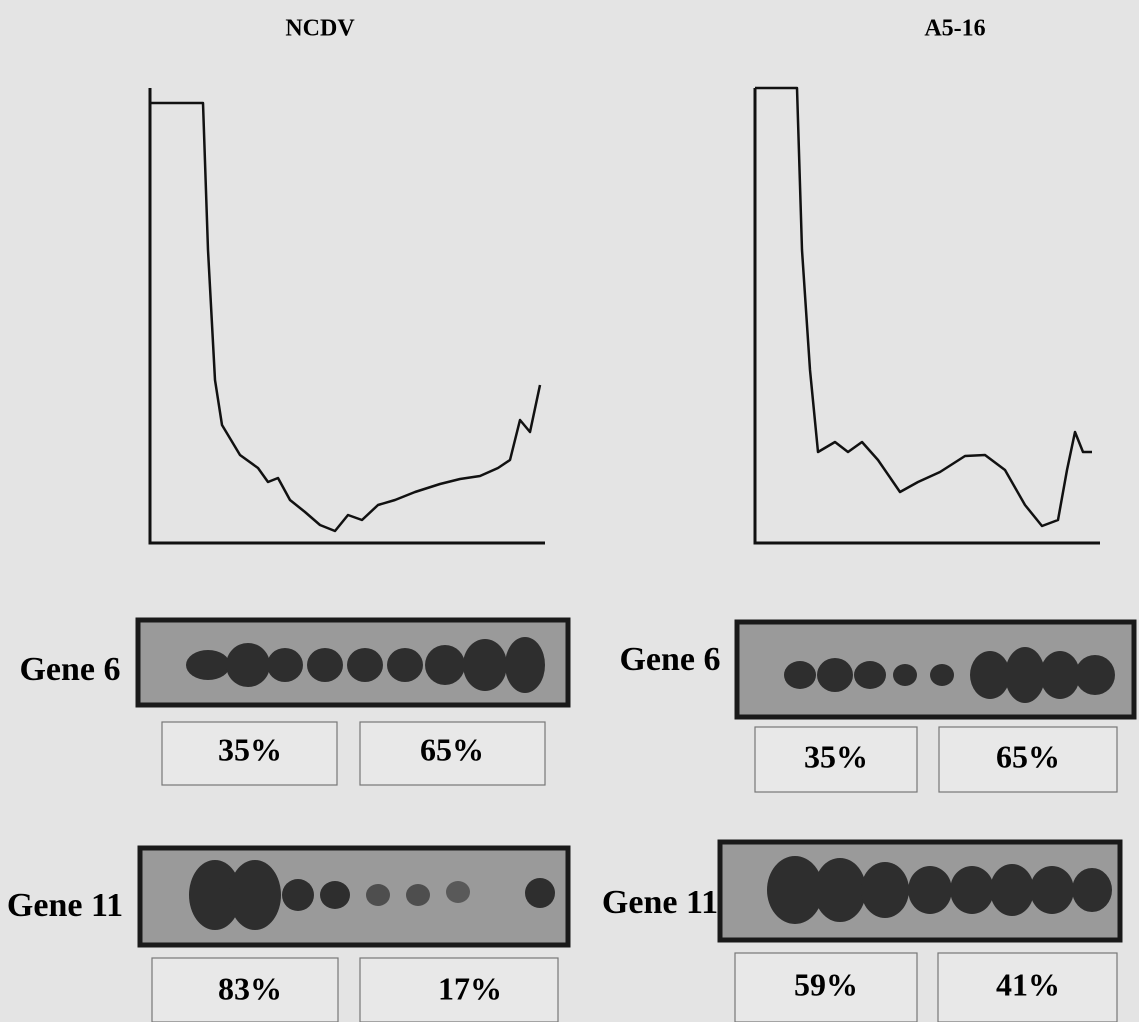 This screenshot has height=1022, width=1139. Describe the element at coordinates (1028, 984) in the screenshot. I see `percent: 41%` at that location.